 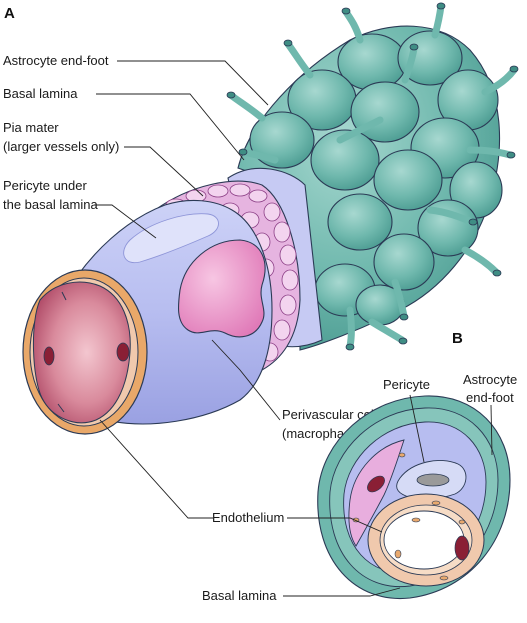 What do you see at coordinates (61, 146) in the screenshot?
I see `label-pia-mater-line2: (larger vessels only)` at bounding box center [61, 146].